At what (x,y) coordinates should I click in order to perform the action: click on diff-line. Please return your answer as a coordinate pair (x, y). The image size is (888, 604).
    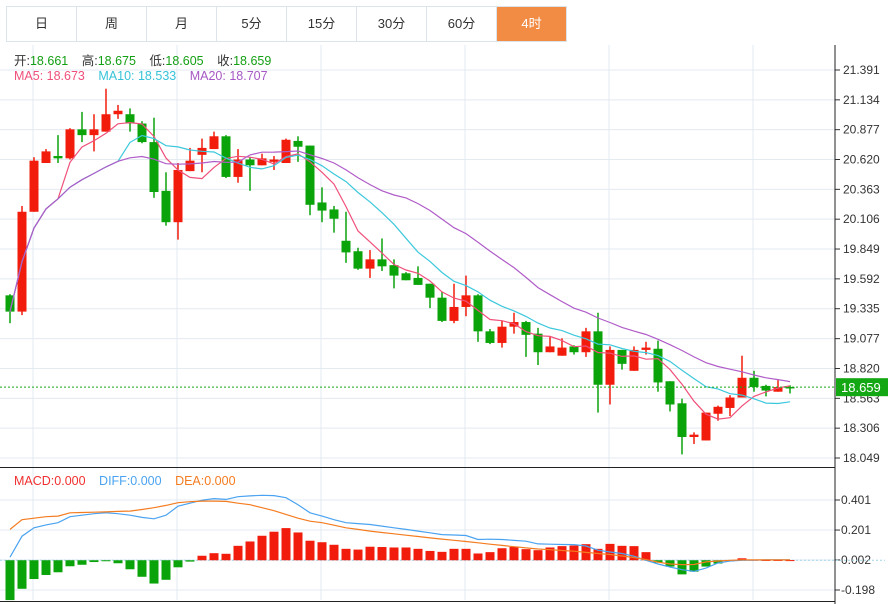
    Looking at the image, I should click on (399, 533).